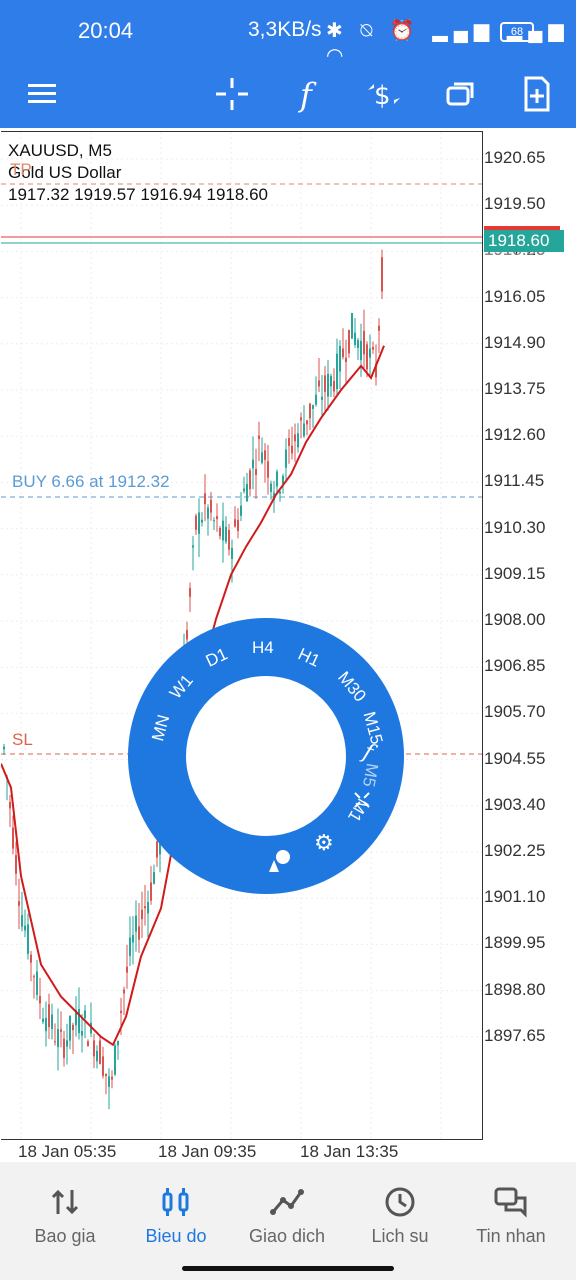 The image size is (576, 1280). I want to click on shapes-icon, so click(279, 863).